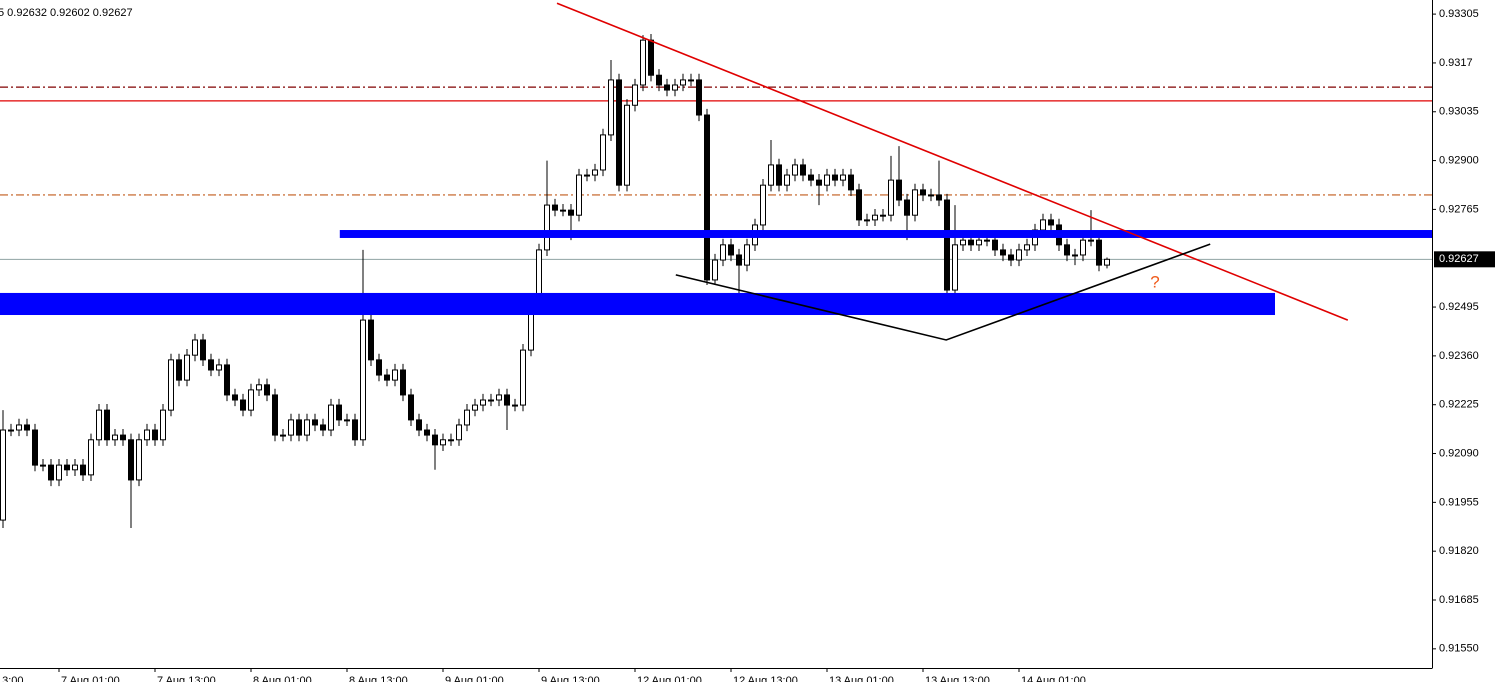  Describe the element at coordinates (943, 292) in the screenshot. I see `trend-line` at that location.